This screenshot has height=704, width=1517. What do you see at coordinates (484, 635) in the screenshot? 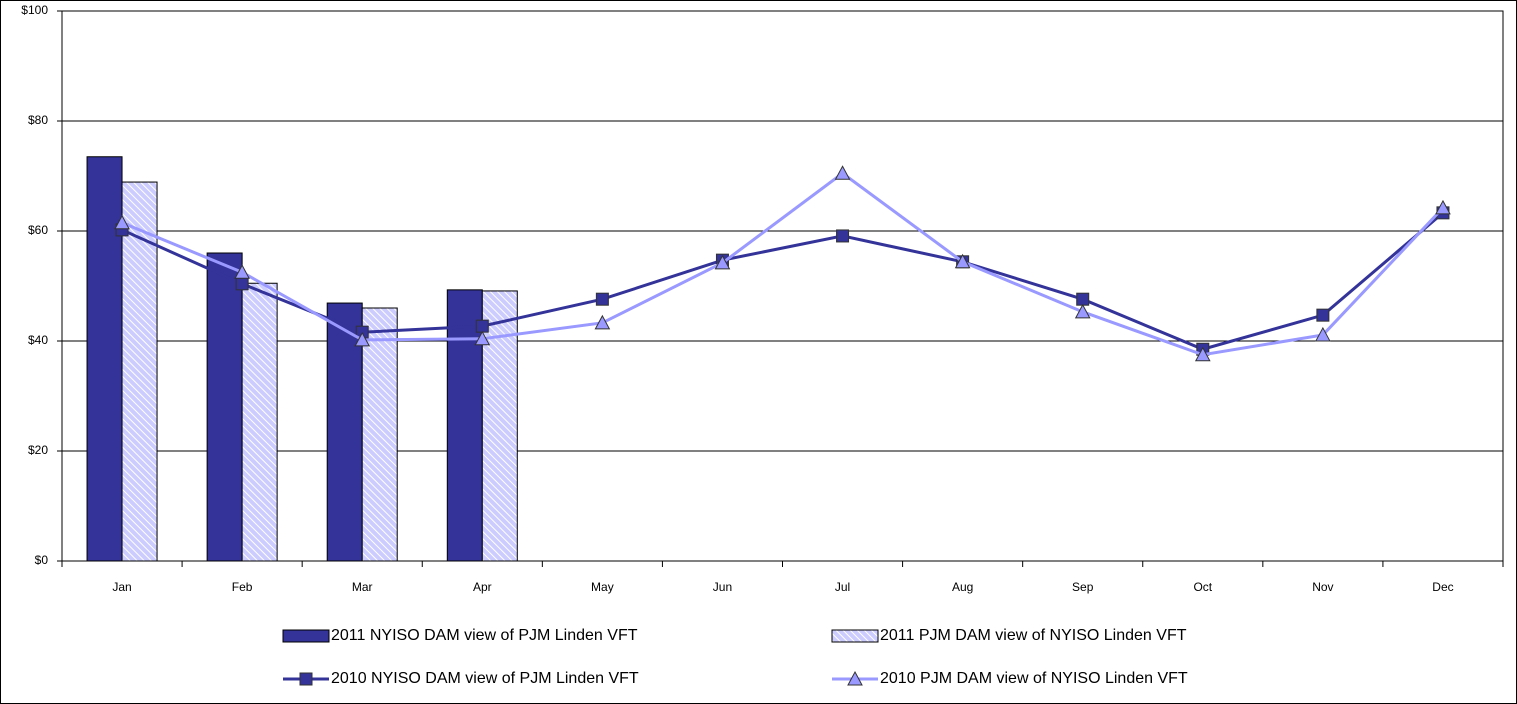
I see `legend-label: 2011 NYISO DAM view of PJM Linden VFT` at bounding box center [484, 635].